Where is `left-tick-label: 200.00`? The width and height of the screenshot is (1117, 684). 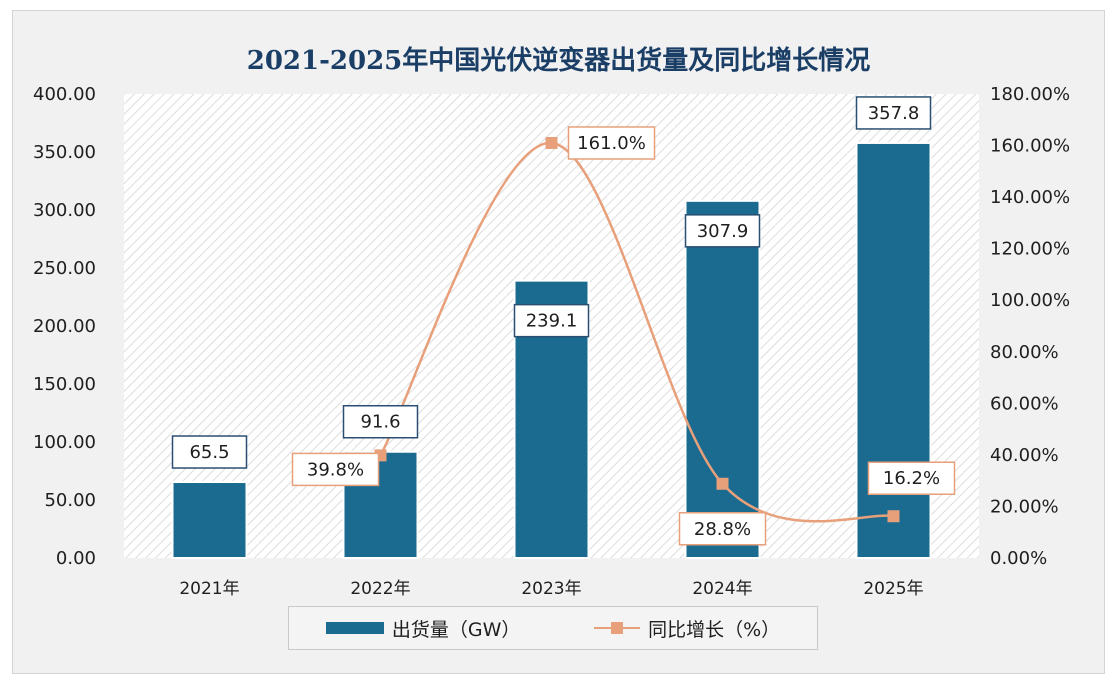
left-tick-label: 200.00 is located at coordinates (64, 326).